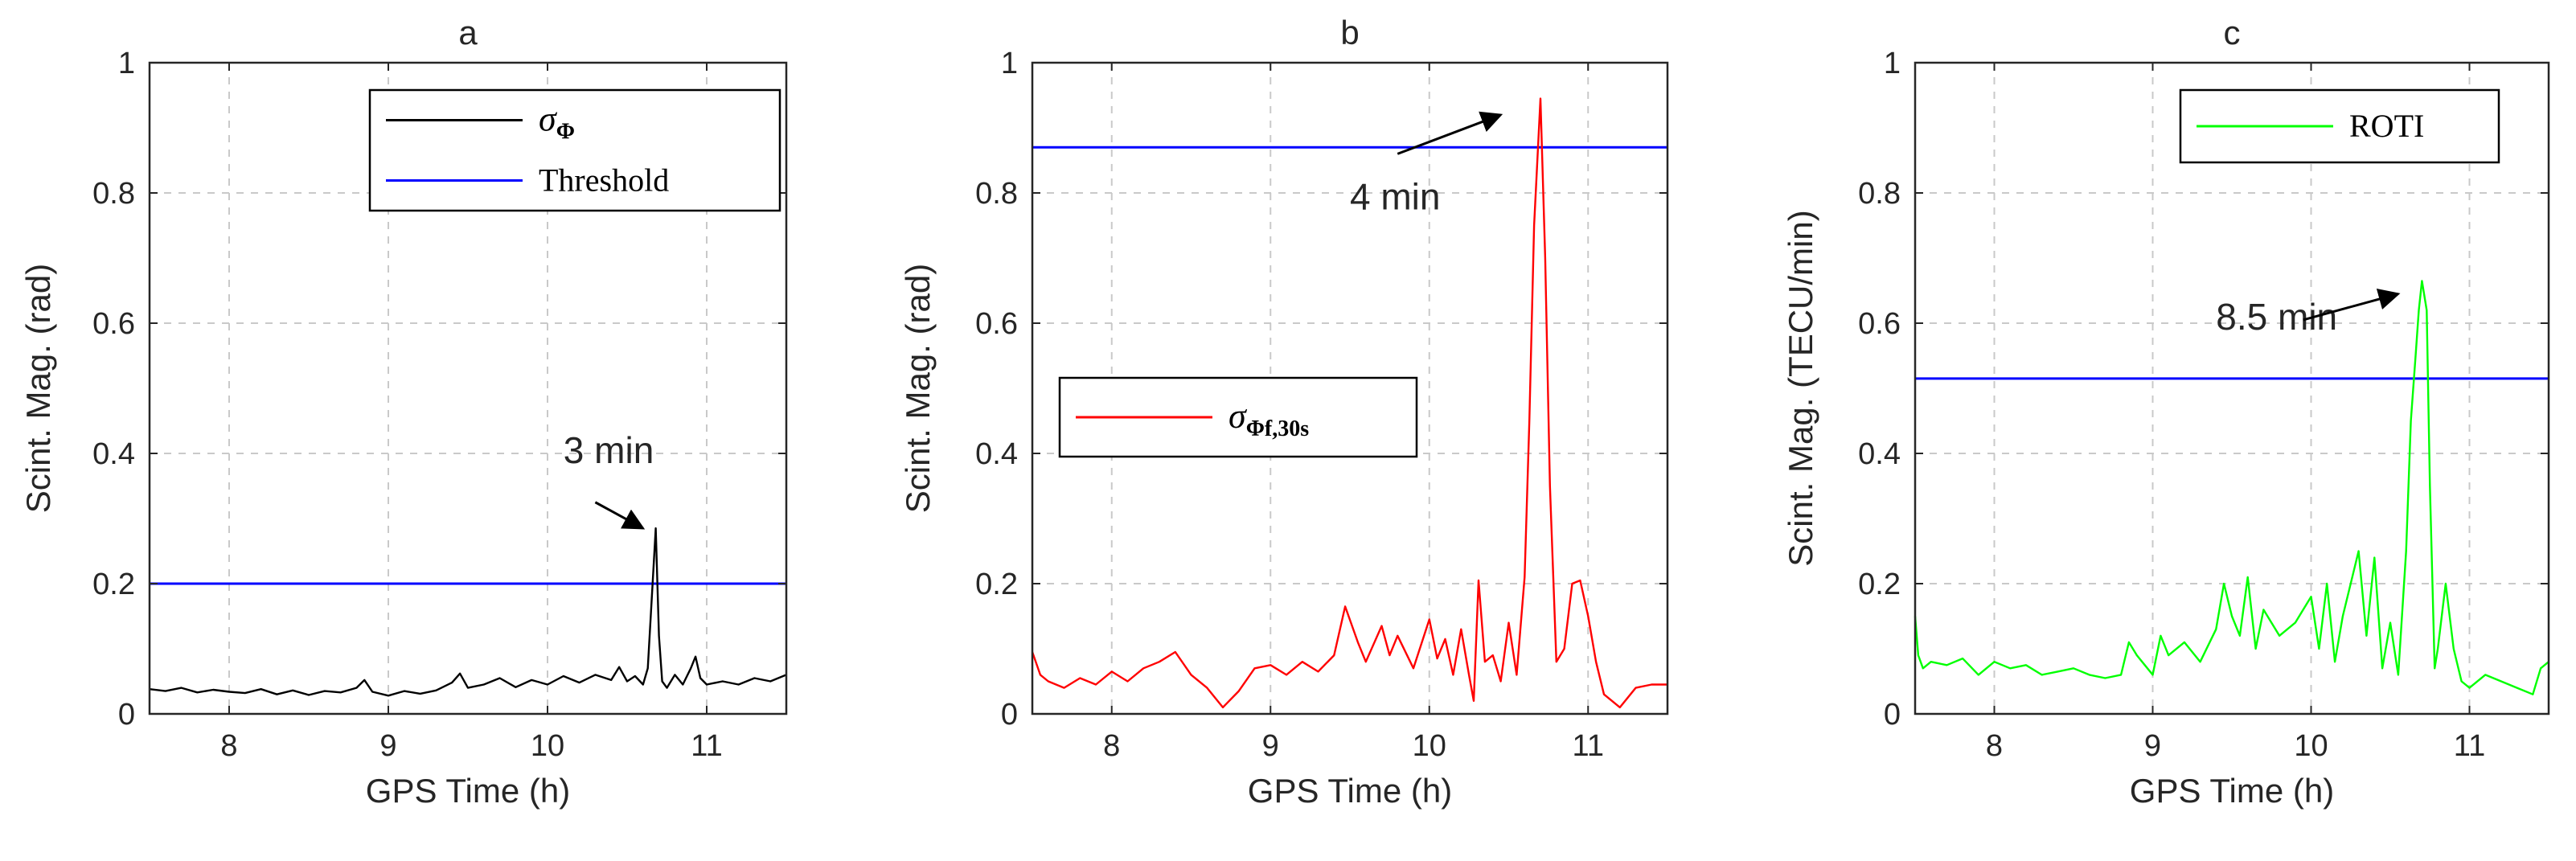 The height and width of the screenshot is (861, 2576). I want to click on legend: σΦ Threshold, so click(575, 150).